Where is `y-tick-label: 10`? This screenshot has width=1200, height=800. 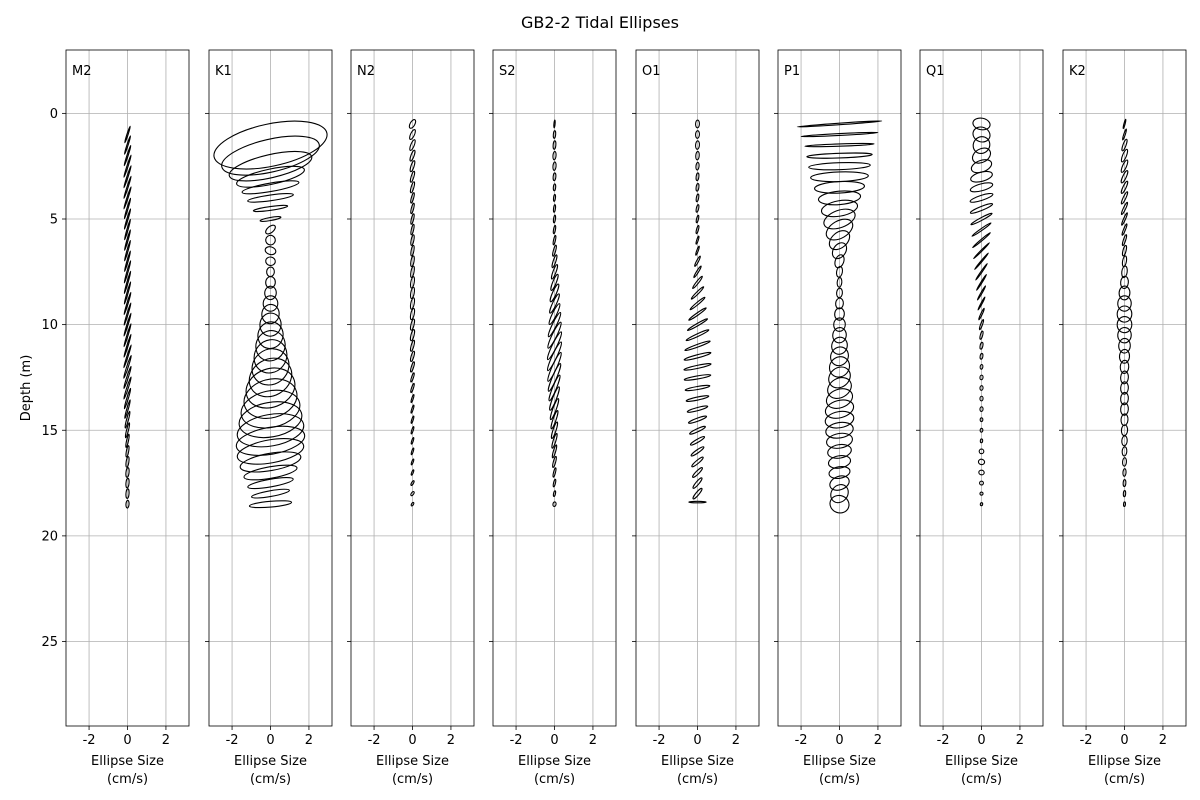
y-tick-label: 10 is located at coordinates (49, 325).